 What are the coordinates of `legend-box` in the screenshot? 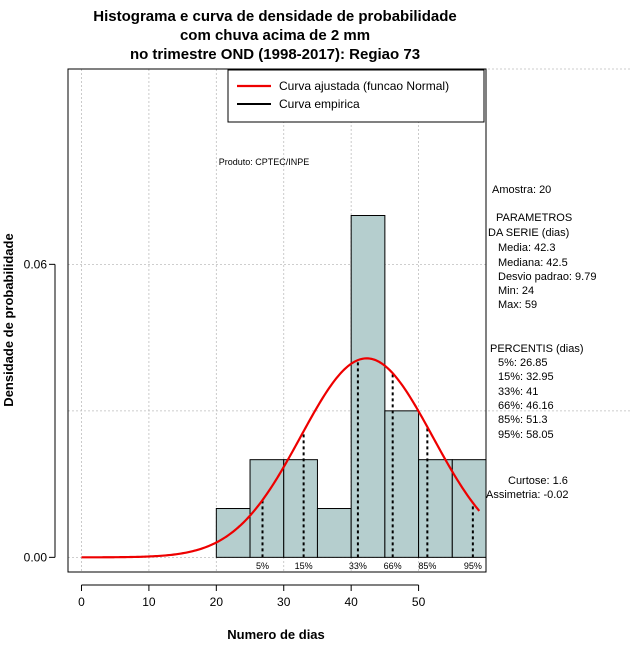 It's located at (356, 96).